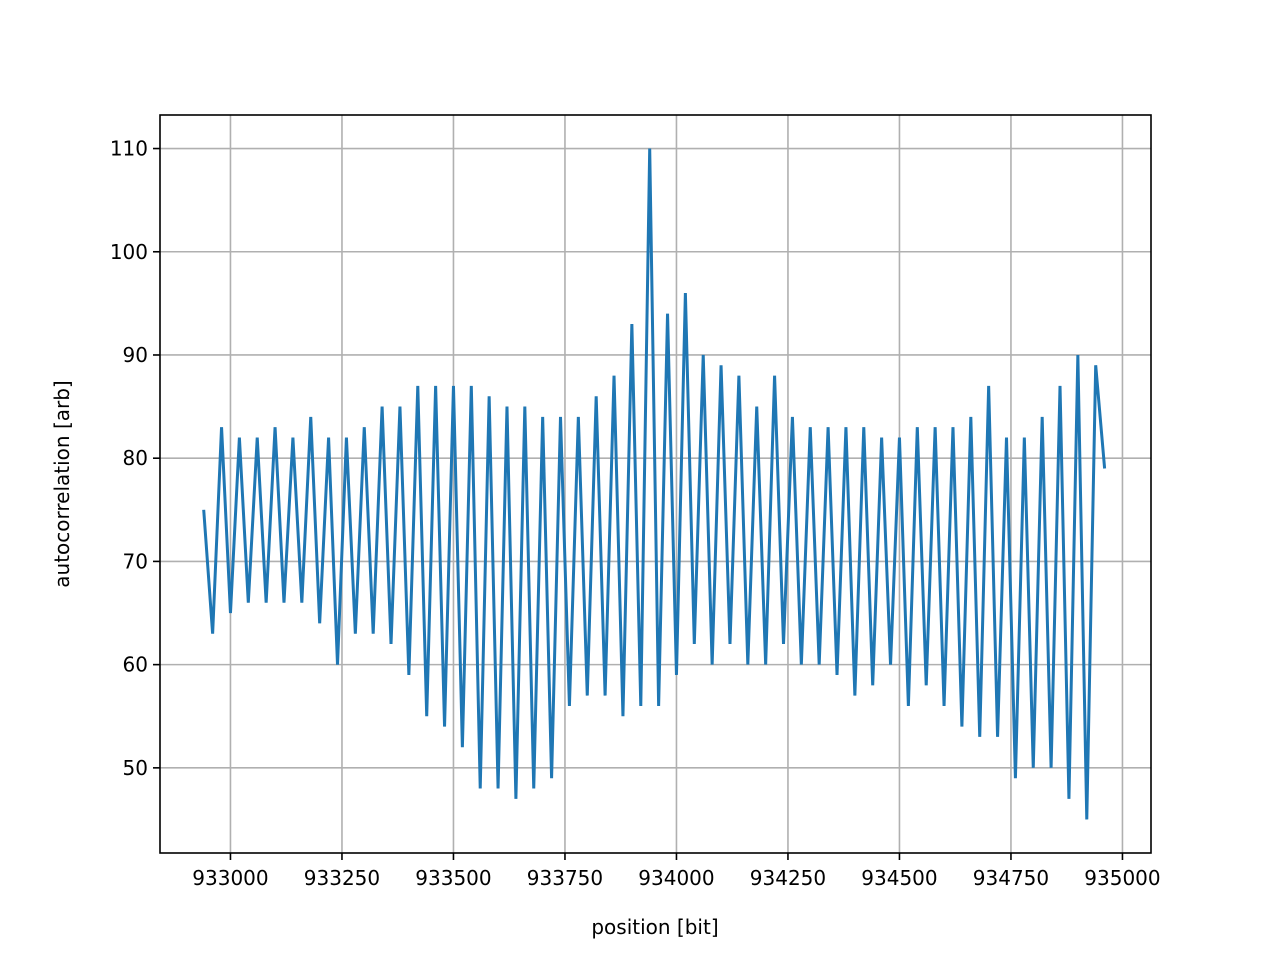  Describe the element at coordinates (1122, 878) in the screenshot. I see `x-tick-label: 935000` at that location.